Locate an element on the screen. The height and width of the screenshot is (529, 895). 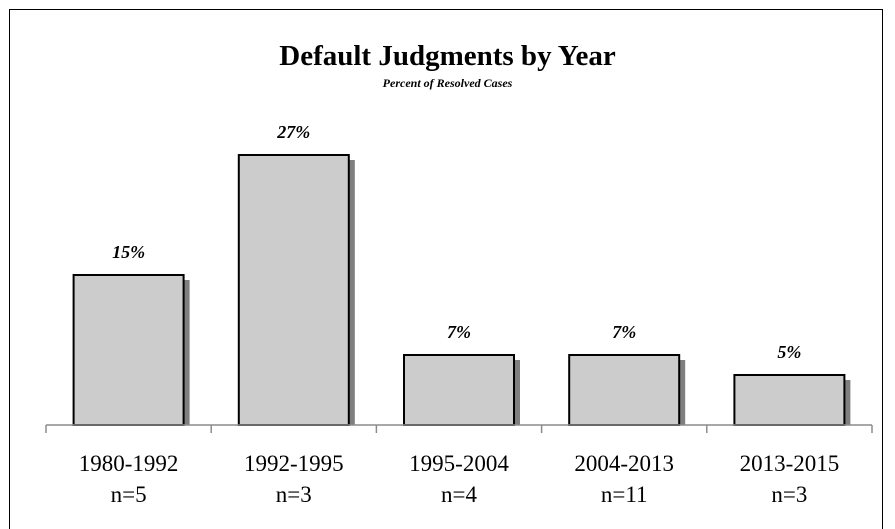
sample-size-label: n=5 is located at coordinates (129, 494).